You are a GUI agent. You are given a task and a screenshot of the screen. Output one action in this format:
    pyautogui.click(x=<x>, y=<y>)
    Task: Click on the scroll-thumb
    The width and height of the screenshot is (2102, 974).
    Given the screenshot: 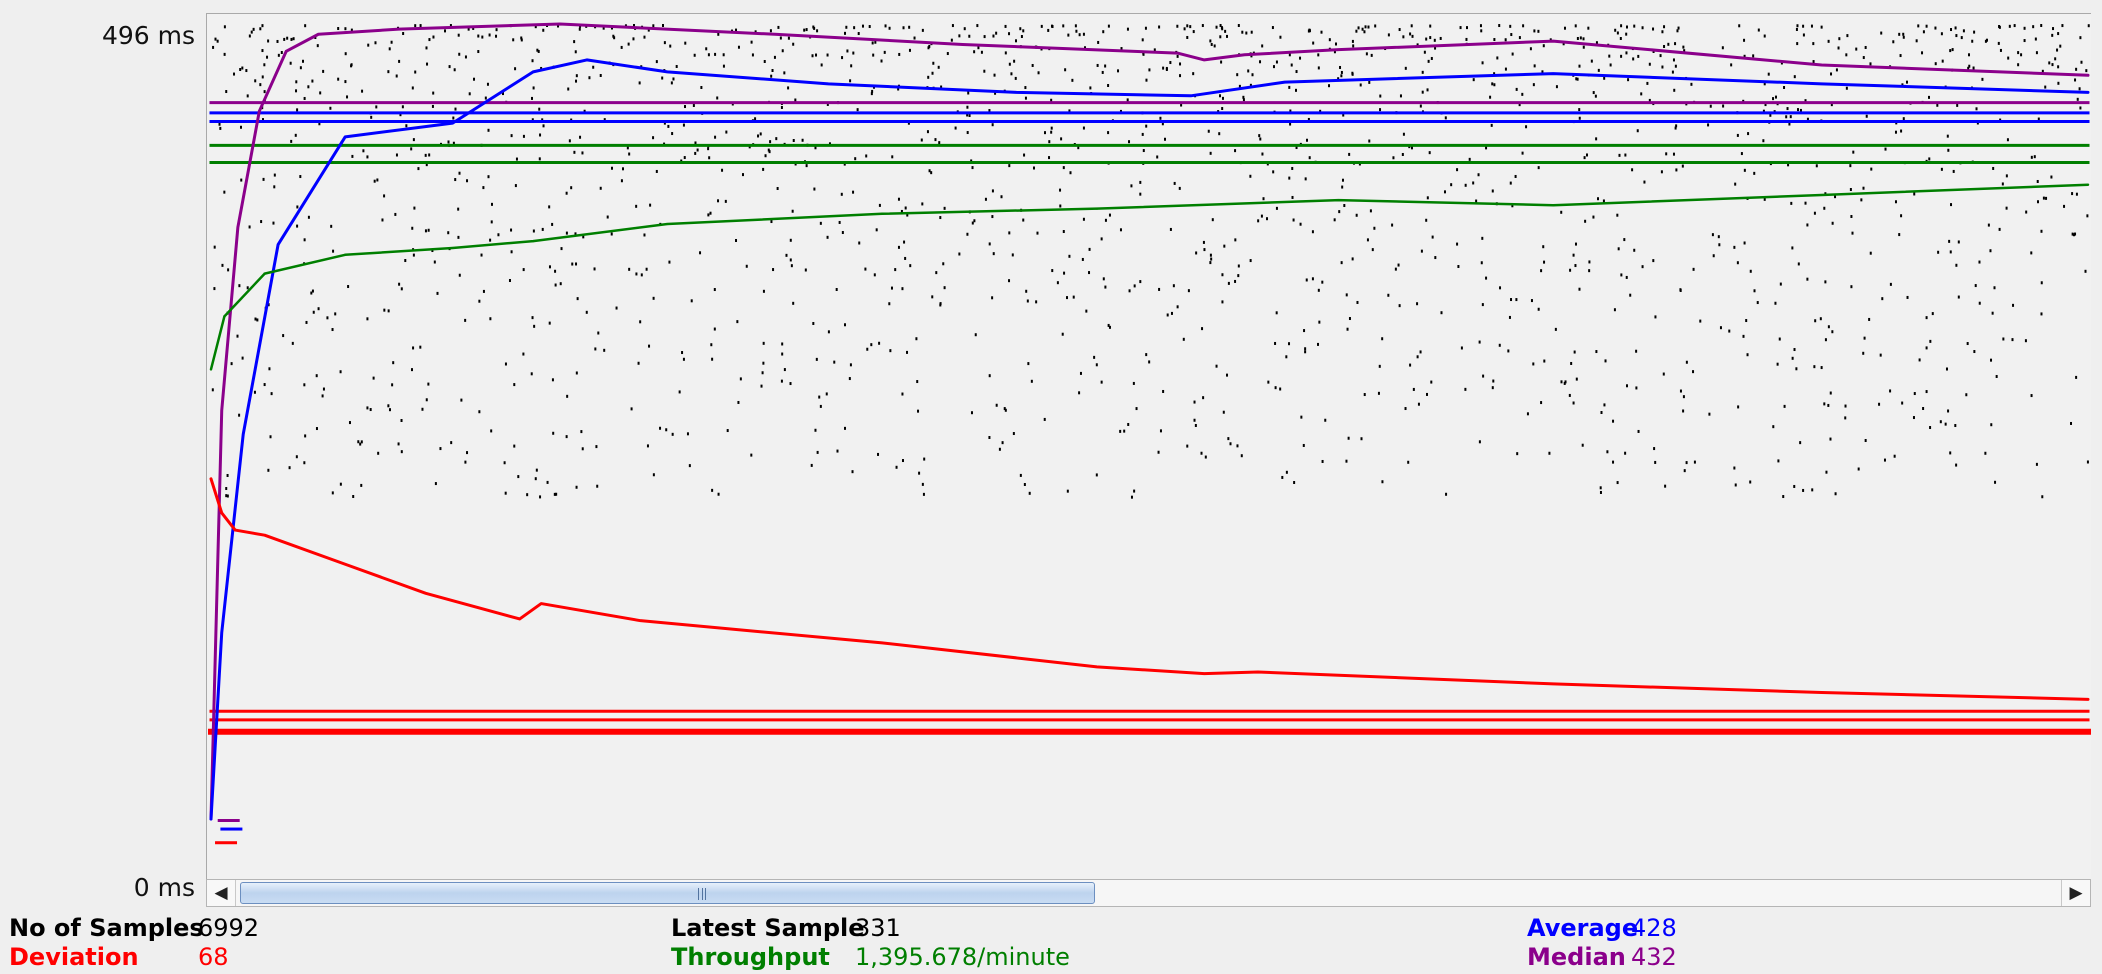 What is the action you would take?
    pyautogui.click(x=667, y=893)
    